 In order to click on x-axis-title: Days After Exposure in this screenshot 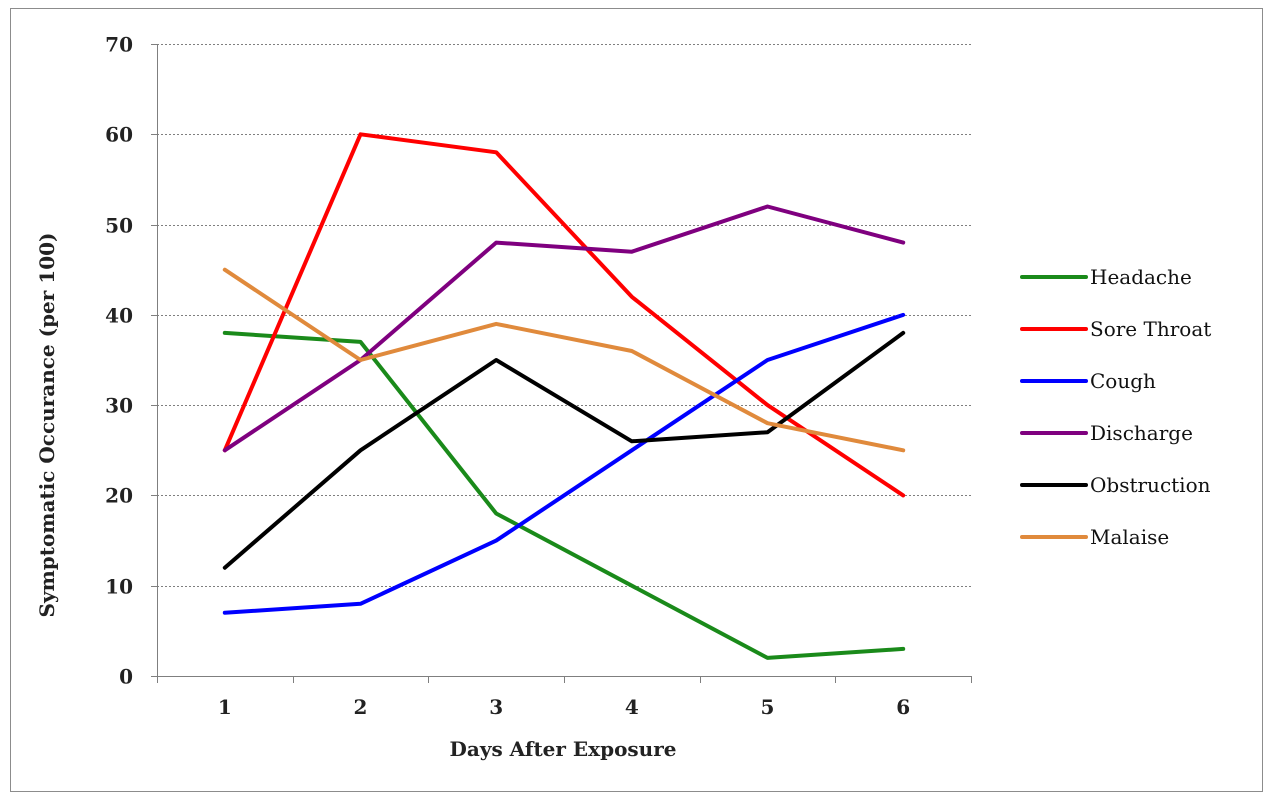, I will do `click(563, 749)`.